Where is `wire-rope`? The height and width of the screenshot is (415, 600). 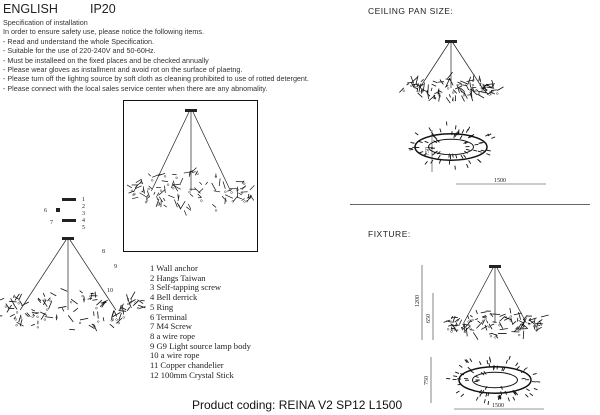 wire-rope is located at coordinates (478, 295).